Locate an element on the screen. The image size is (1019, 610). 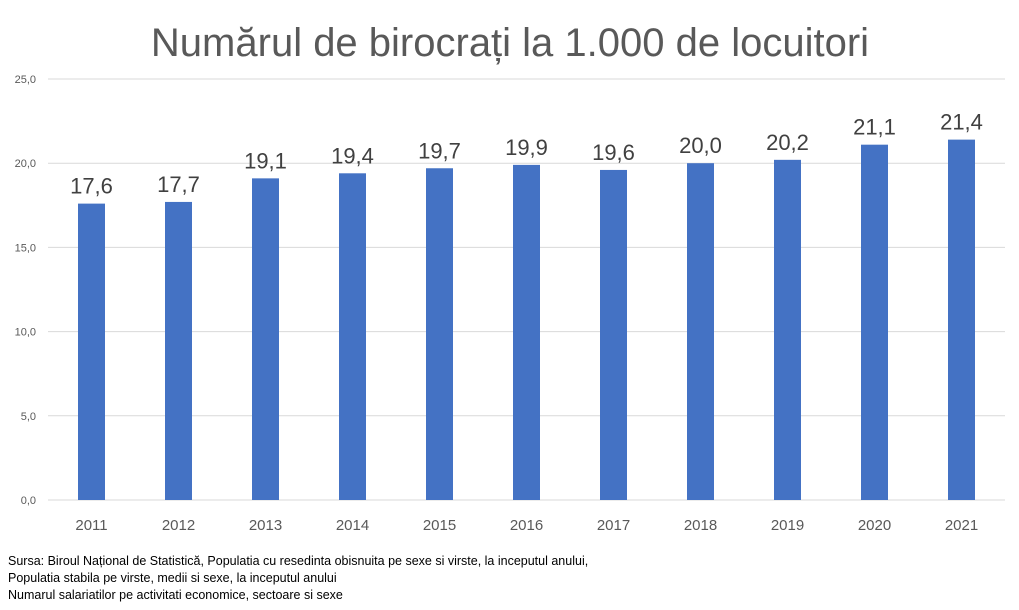
bar-2019 is located at coordinates (787, 329).